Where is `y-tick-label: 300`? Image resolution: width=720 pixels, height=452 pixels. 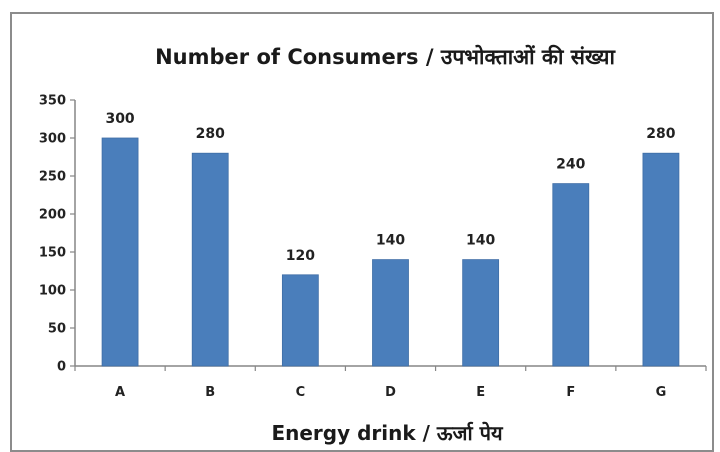
y-tick-label: 300 is located at coordinates (52, 139).